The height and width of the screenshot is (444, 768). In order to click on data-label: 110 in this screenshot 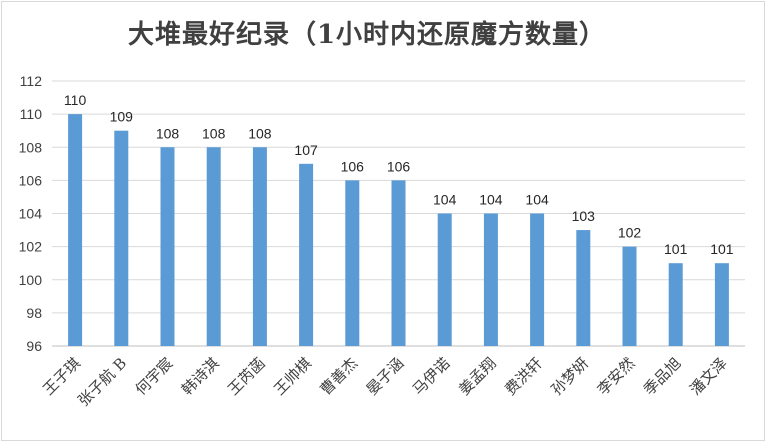, I will do `click(75, 100)`.